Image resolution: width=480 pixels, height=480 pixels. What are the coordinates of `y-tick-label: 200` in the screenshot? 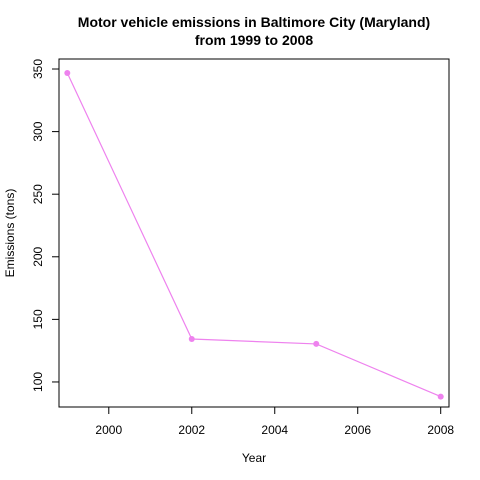 It's located at (38, 256).